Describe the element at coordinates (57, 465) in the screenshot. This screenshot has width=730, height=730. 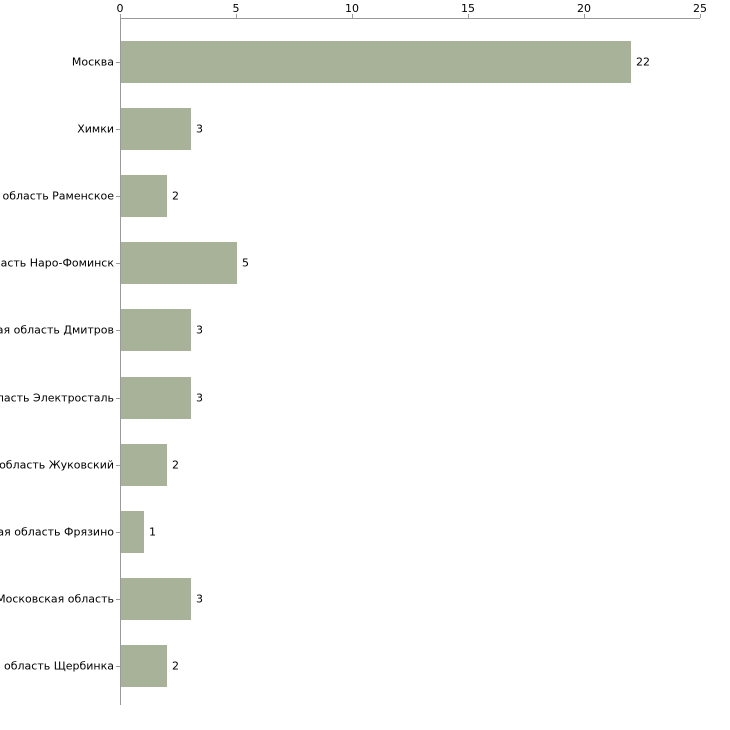
I see `category-label: я область Жуковский` at that location.